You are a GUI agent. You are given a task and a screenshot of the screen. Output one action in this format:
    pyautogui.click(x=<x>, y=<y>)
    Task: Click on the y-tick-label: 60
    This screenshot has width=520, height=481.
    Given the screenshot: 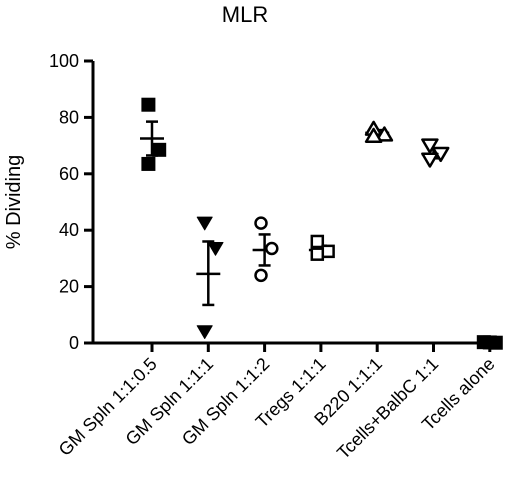 What is the action you would take?
    pyautogui.click(x=69, y=174)
    